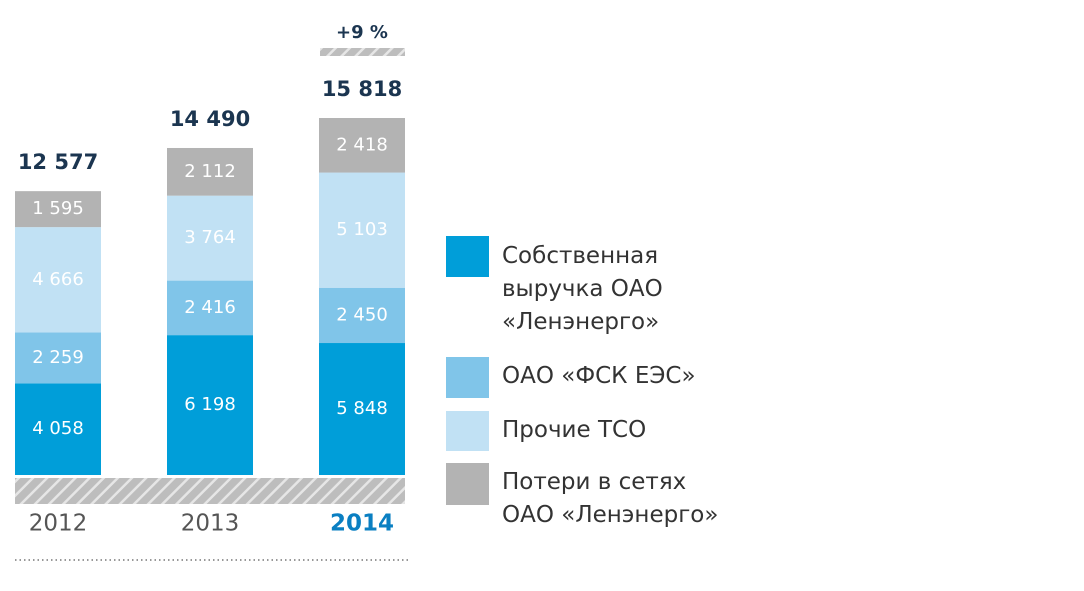 This screenshot has width=1084, height=591. I want to click on x-tick-label: 2014, so click(362, 524).